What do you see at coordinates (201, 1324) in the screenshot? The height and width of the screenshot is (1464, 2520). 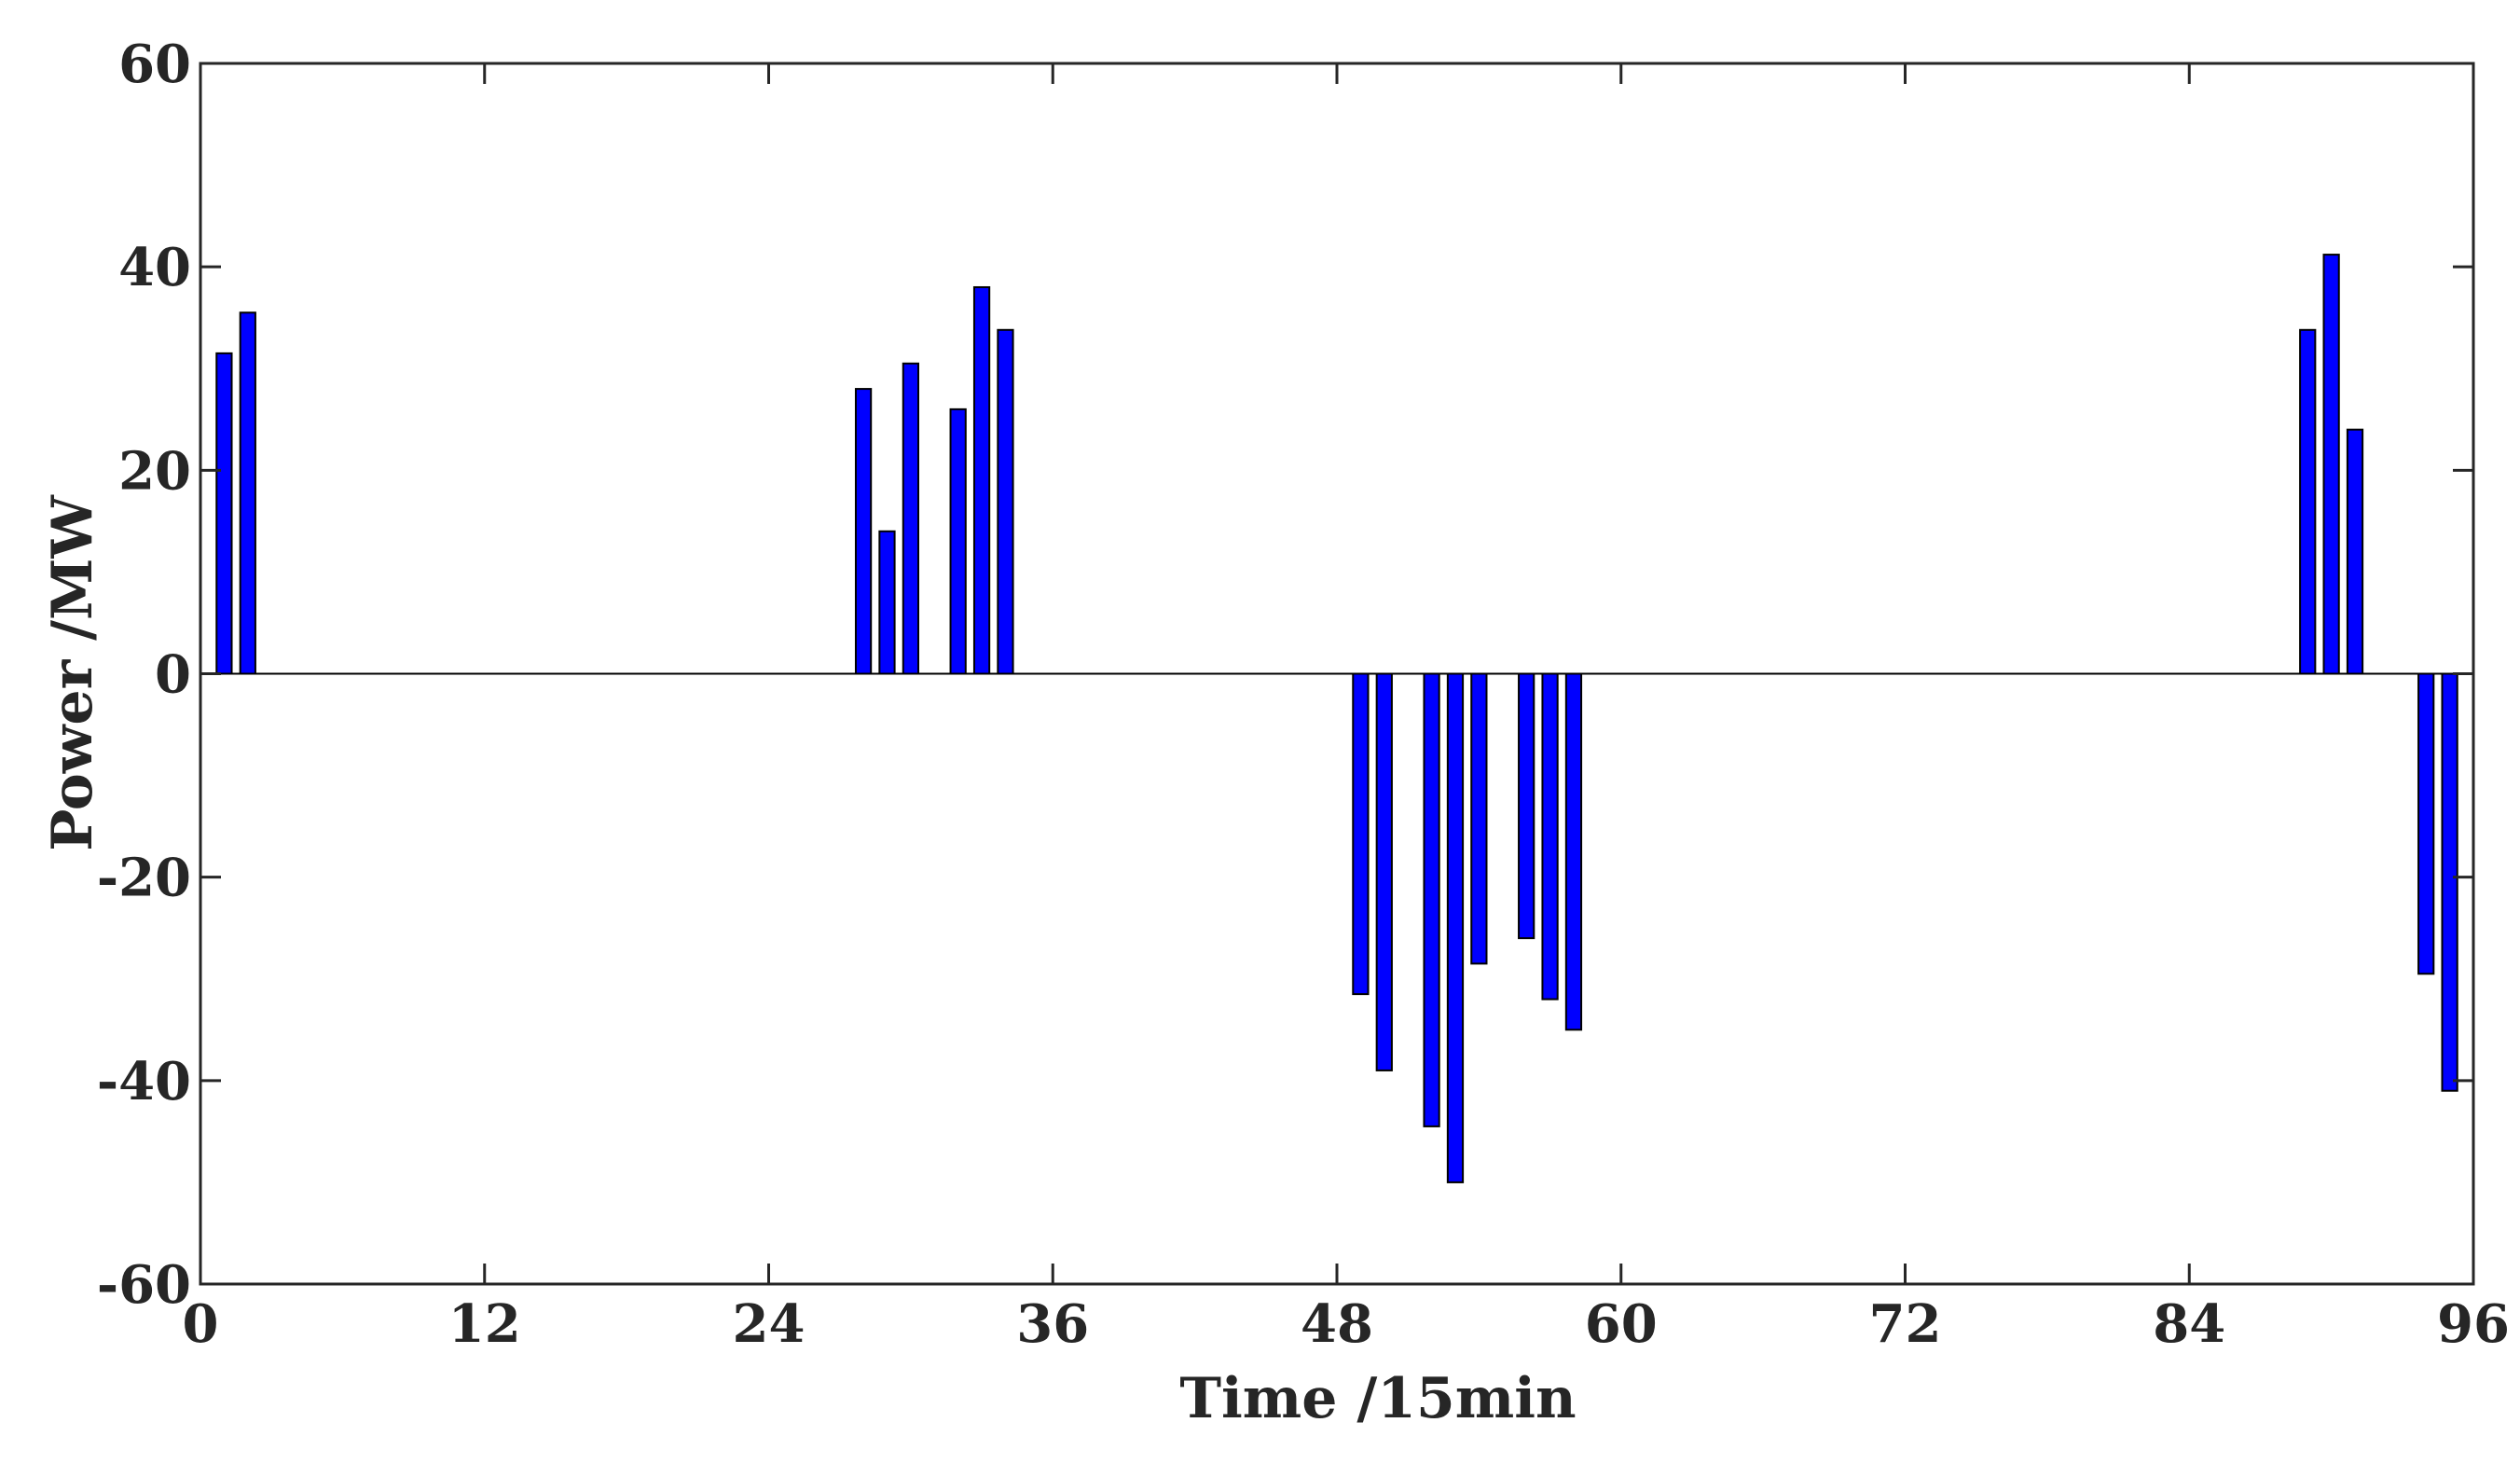 I see `x-tick-label: 0` at bounding box center [201, 1324].